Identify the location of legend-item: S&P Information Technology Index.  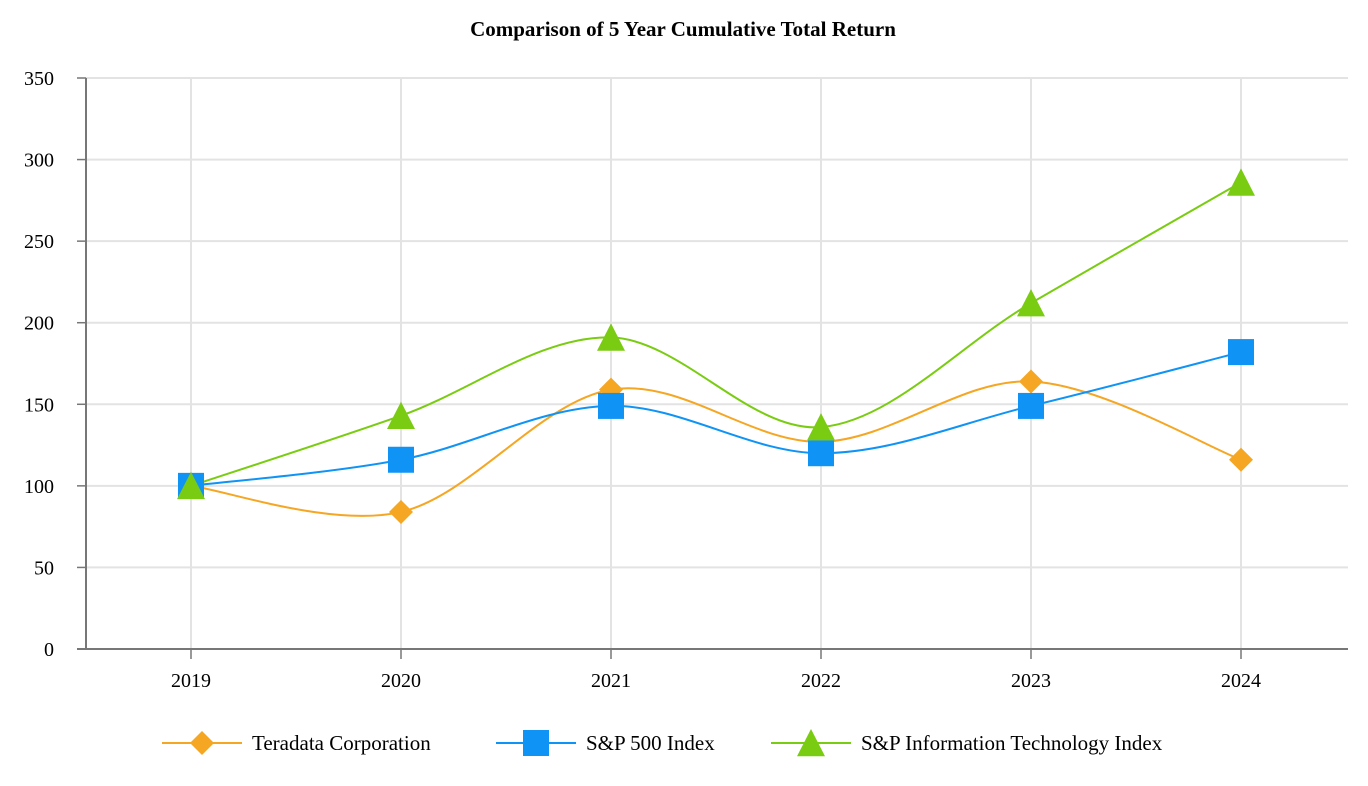
(967, 743).